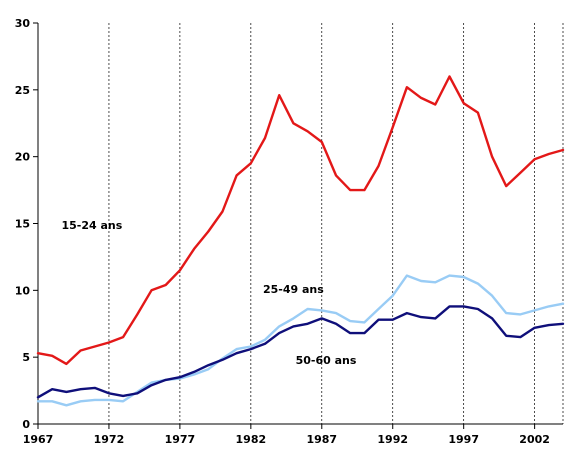 The width and height of the screenshot is (574, 465). What do you see at coordinates (180, 439) in the screenshot?
I see `x-tick-label: 1977` at bounding box center [180, 439].